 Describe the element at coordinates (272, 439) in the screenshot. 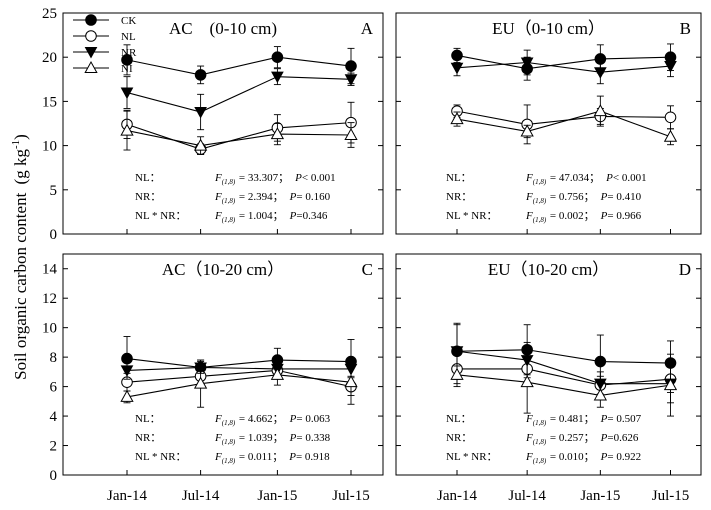

I see `stat-f: F(1,8) = 1.039； P= 0.338` at that location.